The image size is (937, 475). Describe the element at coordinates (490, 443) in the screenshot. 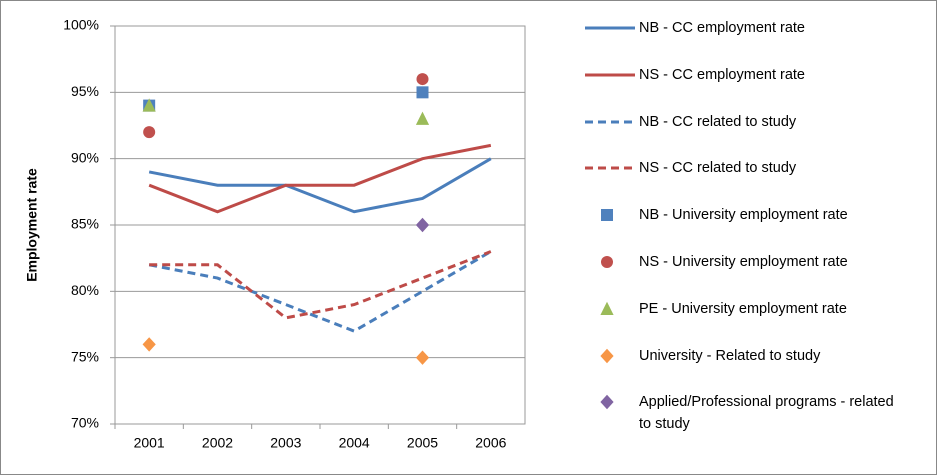

I see `x-tick-label: 2006` at that location.